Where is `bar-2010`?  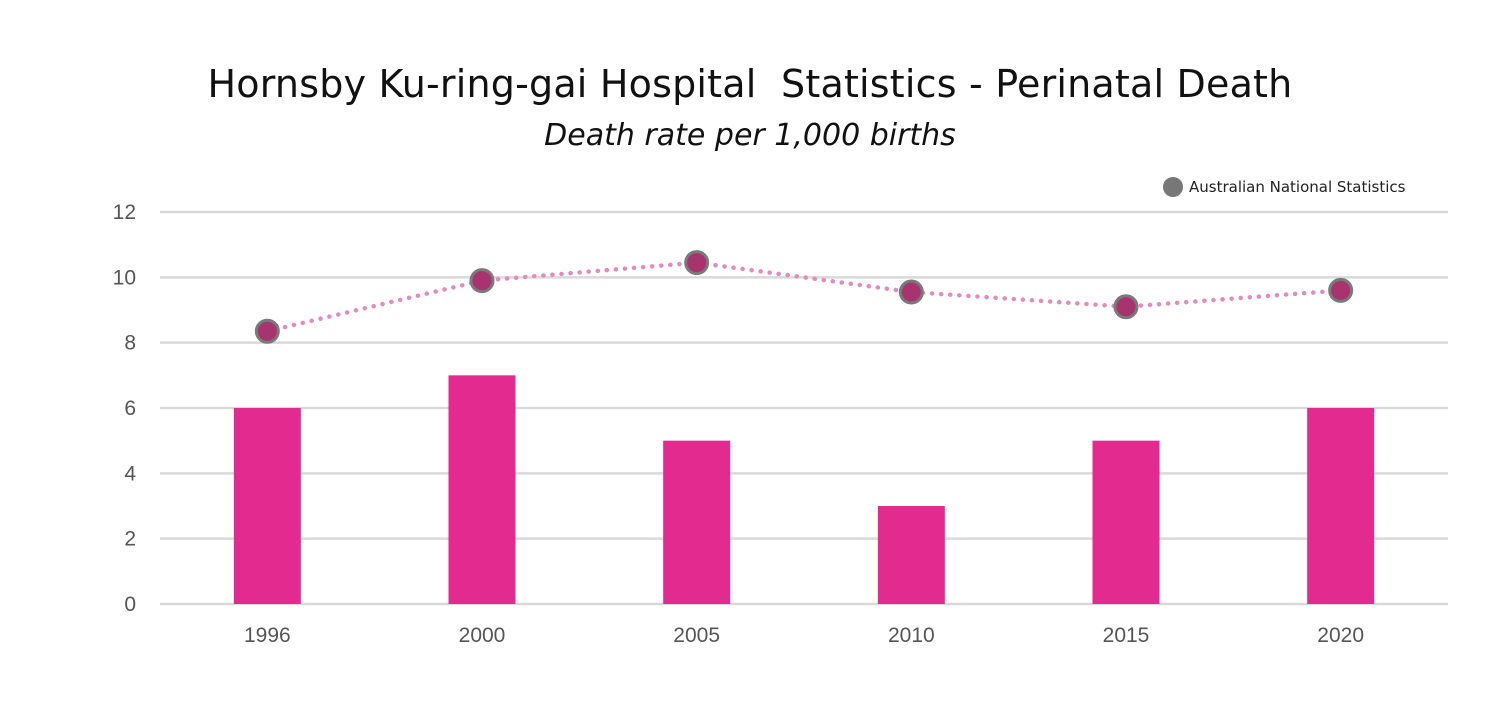
bar-2010 is located at coordinates (911, 555).